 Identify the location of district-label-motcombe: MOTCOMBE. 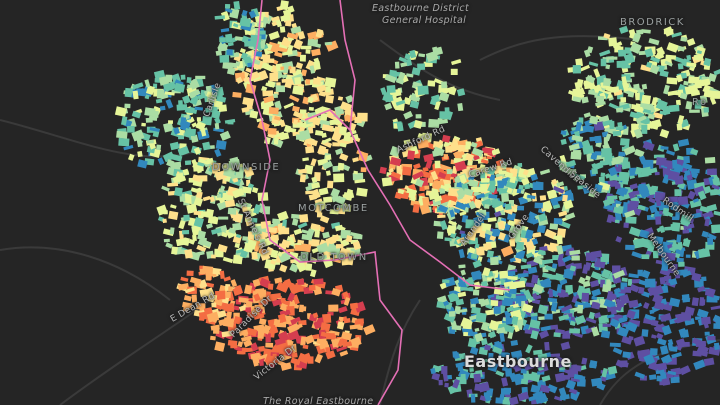
(333, 208).